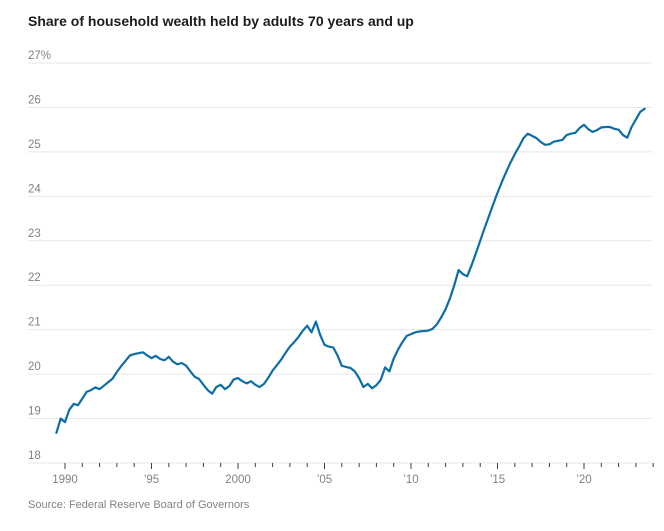 The image size is (664, 531). I want to click on y-tick-label: 19, so click(34, 412).